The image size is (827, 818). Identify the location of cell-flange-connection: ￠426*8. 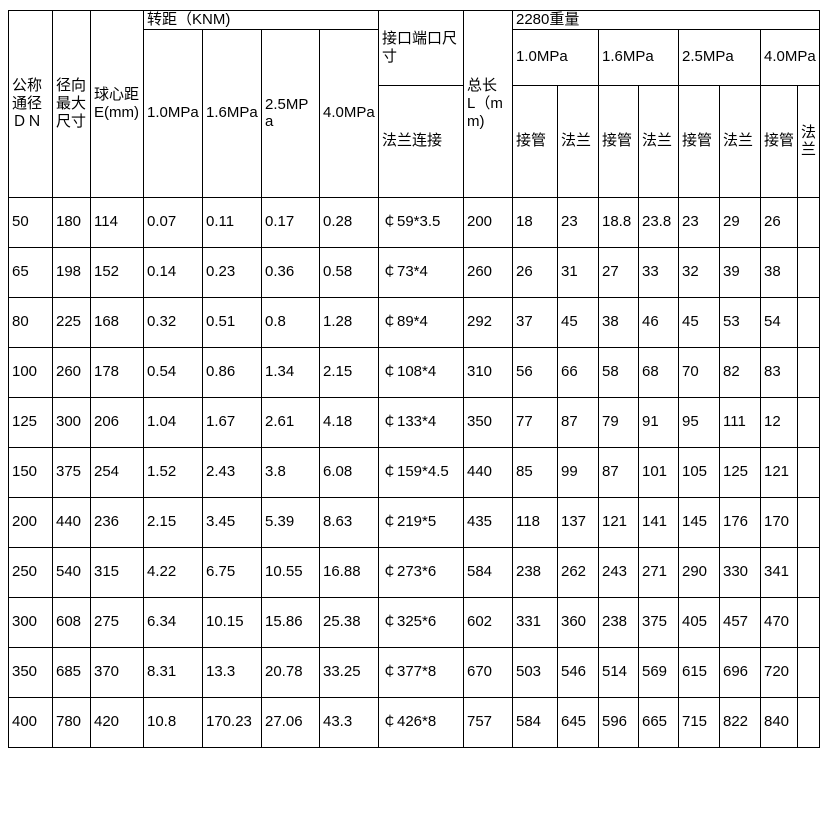
(421, 722).